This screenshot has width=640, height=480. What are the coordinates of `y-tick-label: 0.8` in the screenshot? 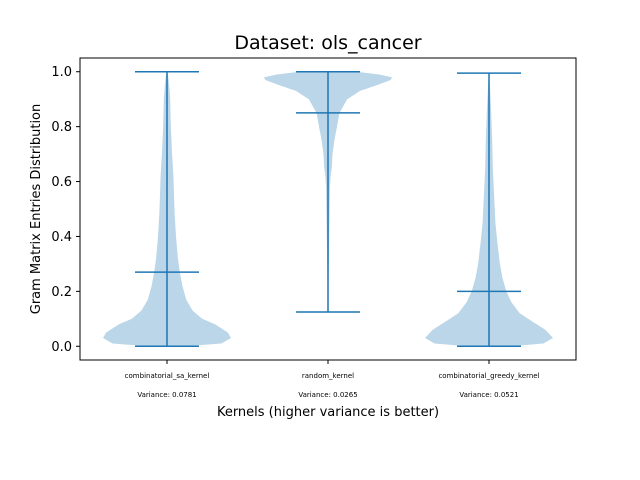 It's located at (61, 127).